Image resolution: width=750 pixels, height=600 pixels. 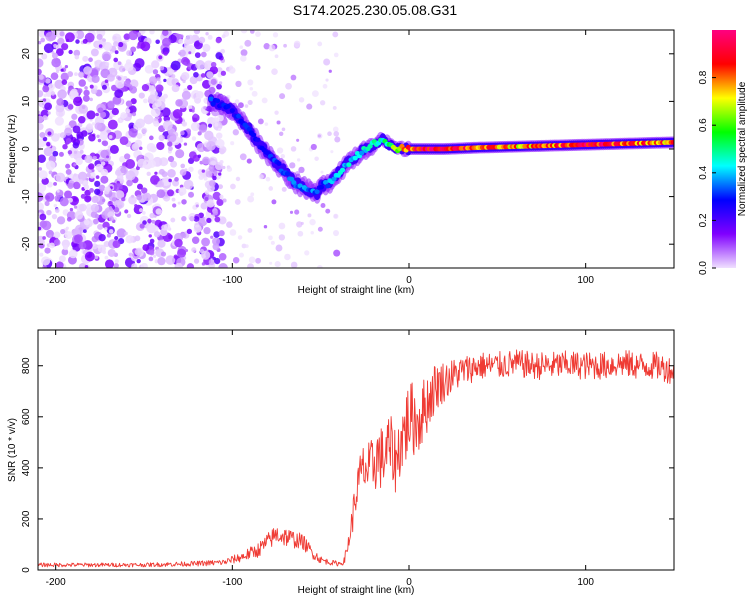 I want to click on y-tick-label: -20, so click(x=26, y=244).